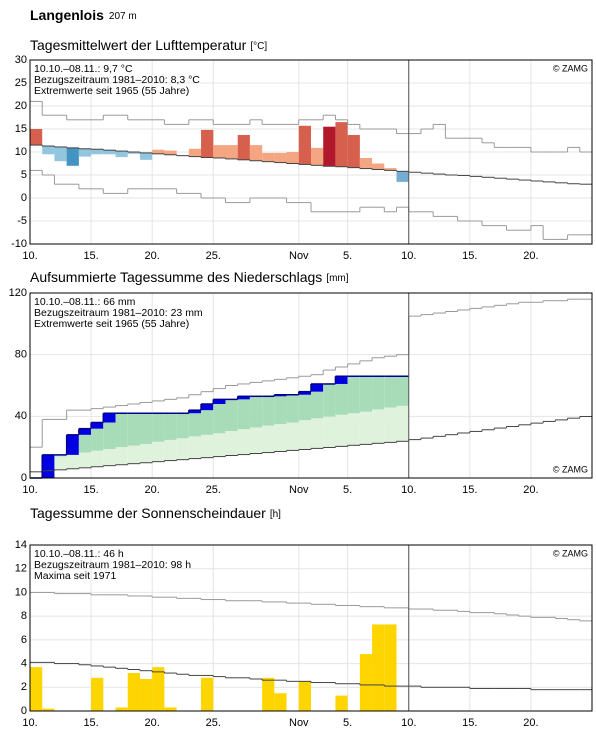  What do you see at coordinates (83, 69) in the screenshot?
I see `annotation: 10.10.–08.11.: 9,7 °C` at bounding box center [83, 69].